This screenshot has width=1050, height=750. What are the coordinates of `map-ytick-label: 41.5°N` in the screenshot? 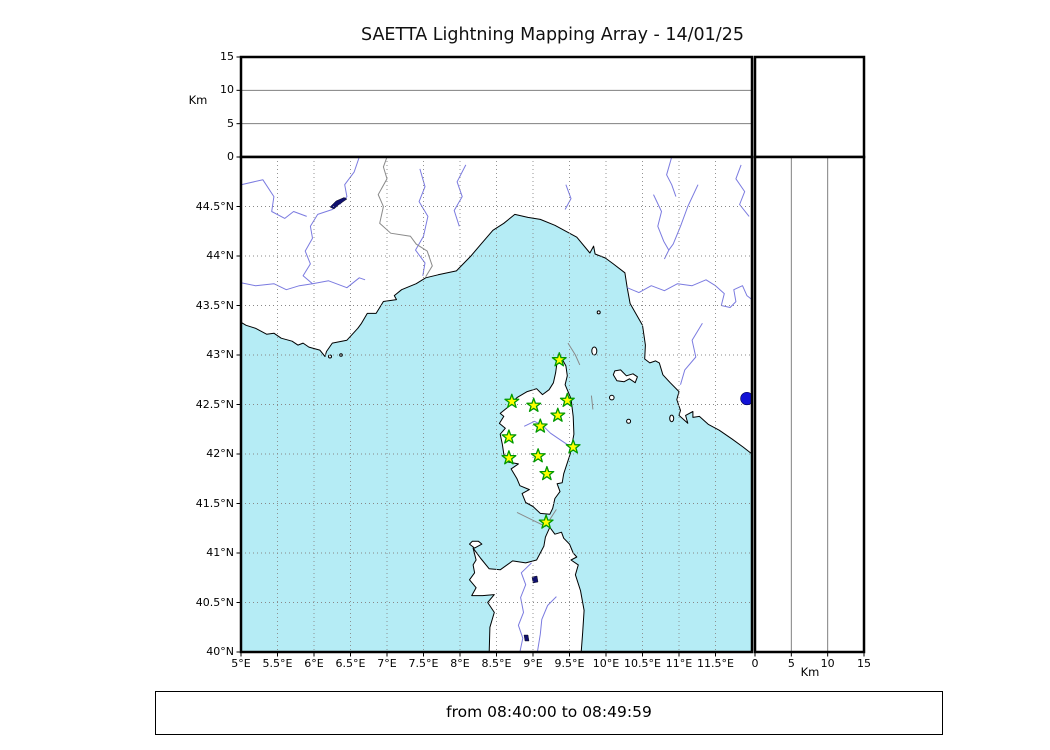 It's located at (214, 503).